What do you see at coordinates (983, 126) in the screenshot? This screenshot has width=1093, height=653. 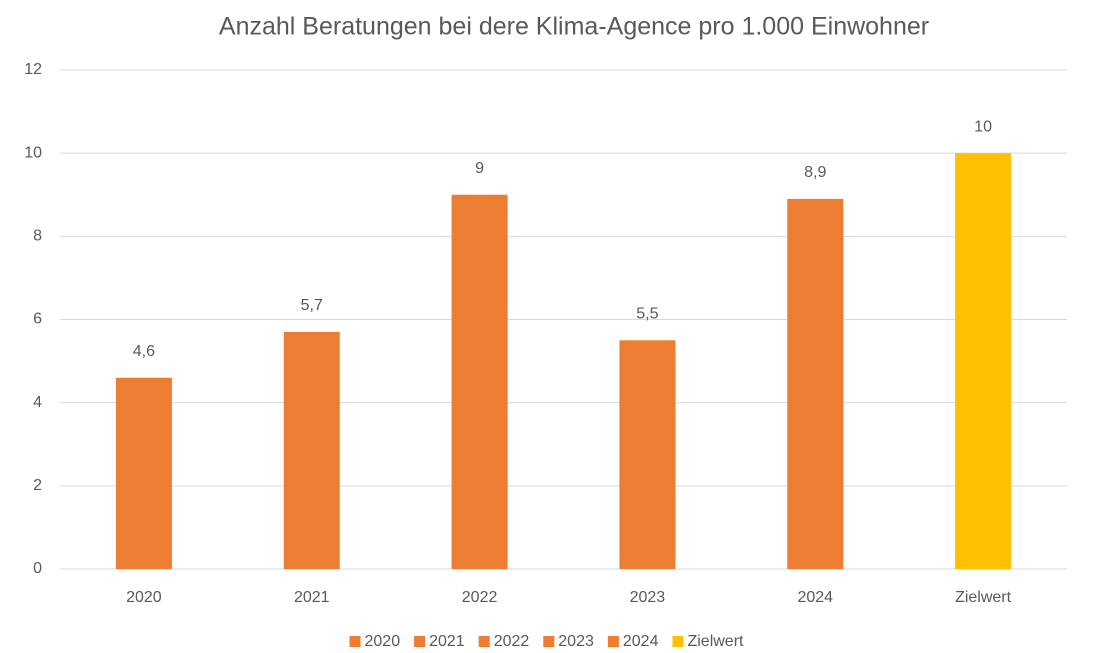 I see `data-label: 10` at bounding box center [983, 126].